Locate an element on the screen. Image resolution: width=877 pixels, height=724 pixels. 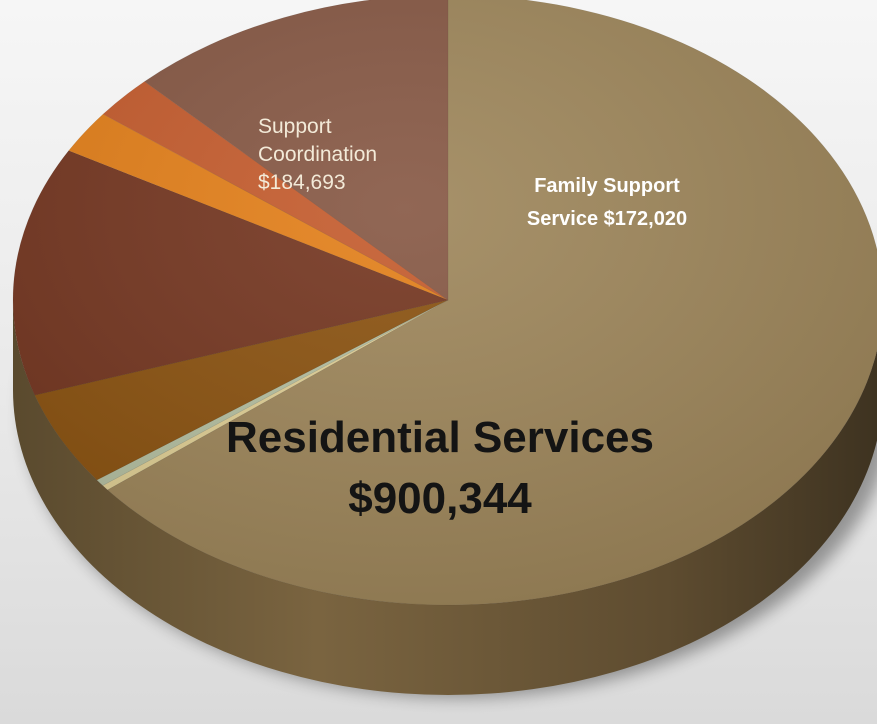
label-support-coordination-line: $184,693 is located at coordinates (302, 182).